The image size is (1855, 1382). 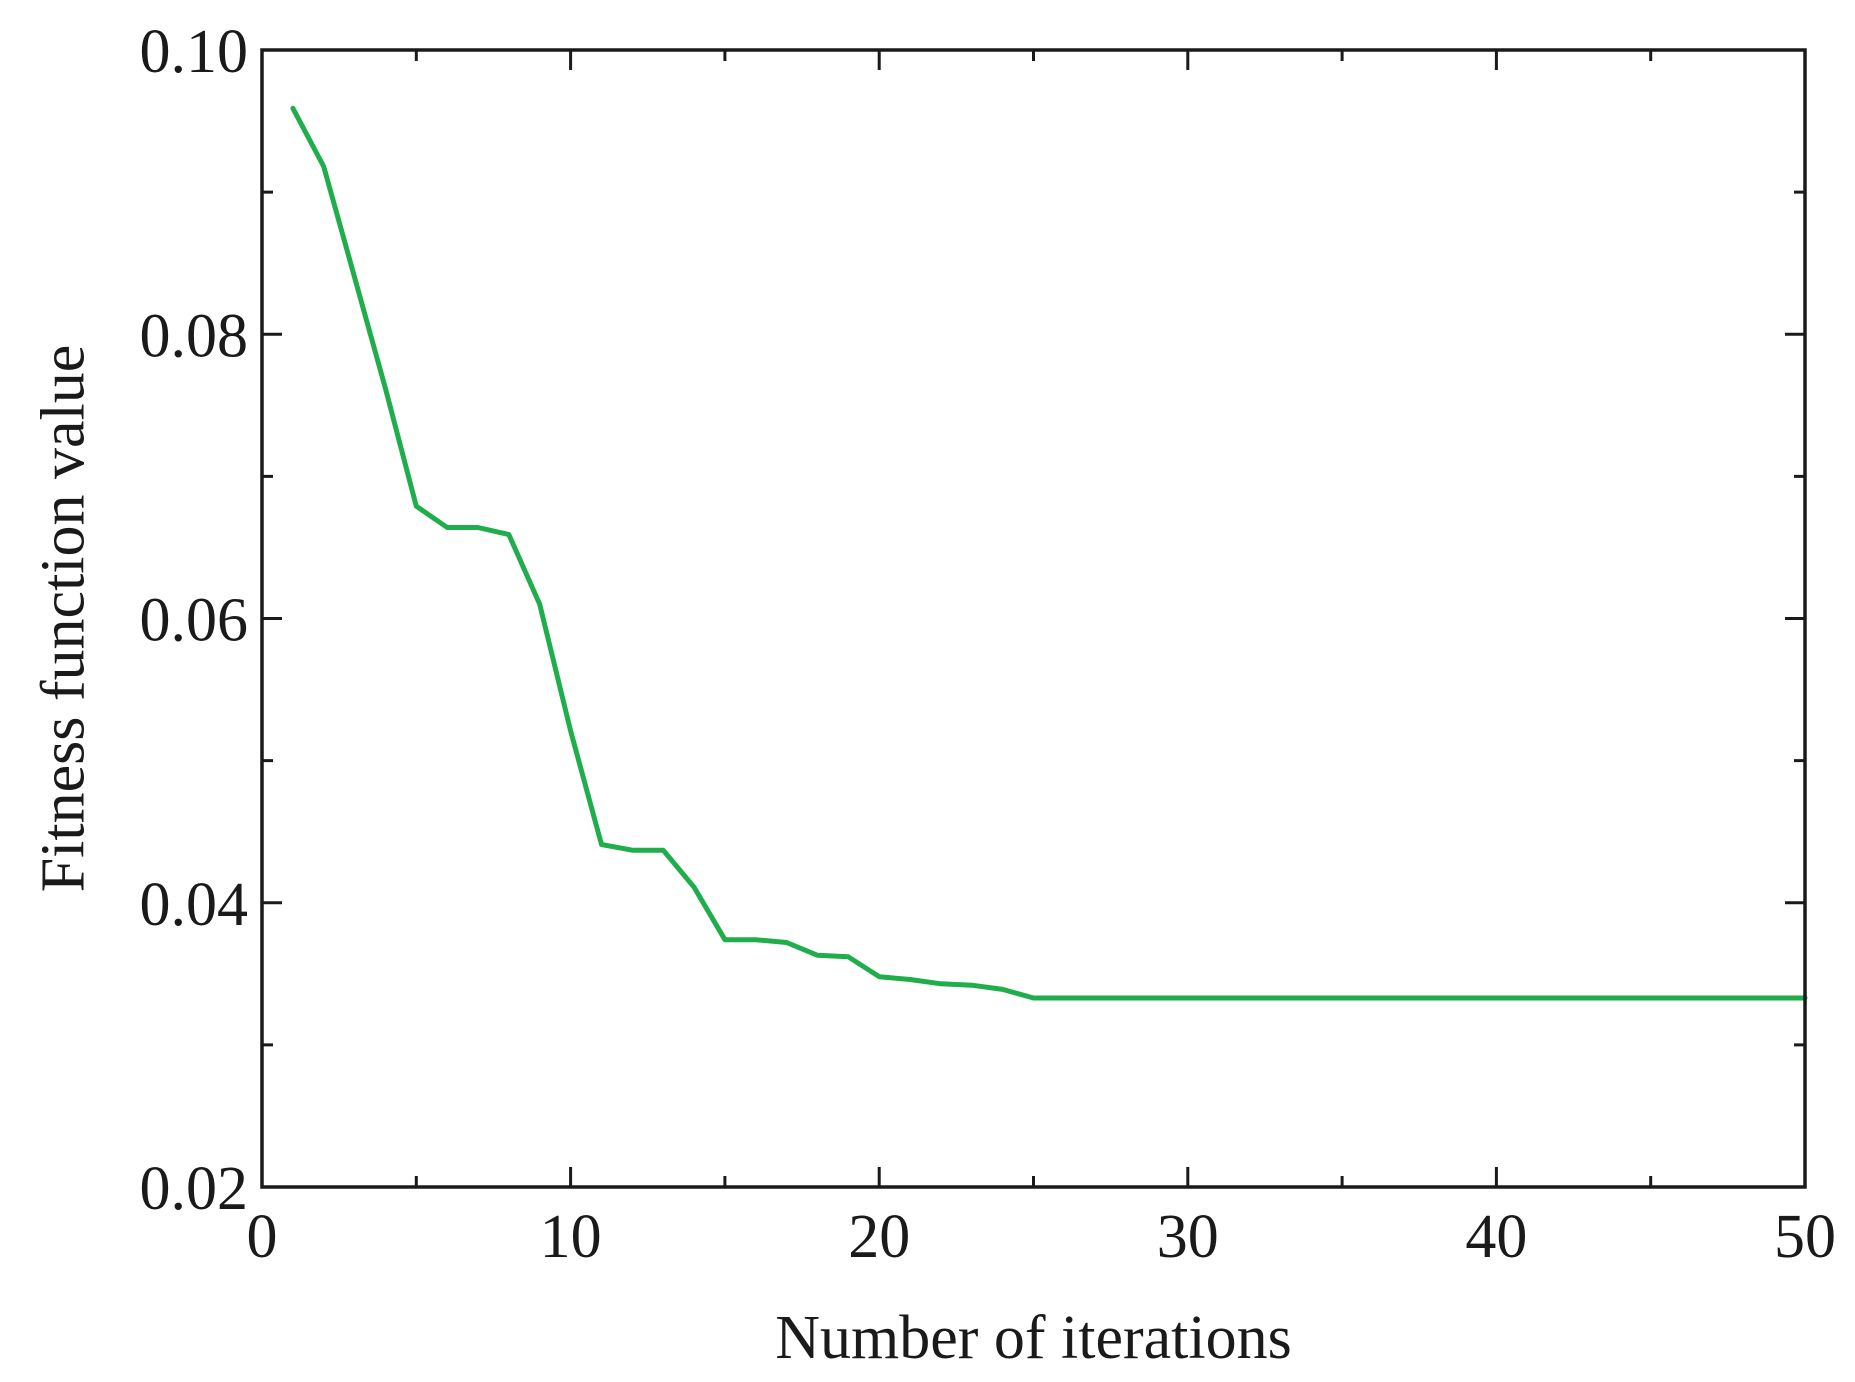 I want to click on y-tick-label: 0.02, so click(x=194, y=1189).